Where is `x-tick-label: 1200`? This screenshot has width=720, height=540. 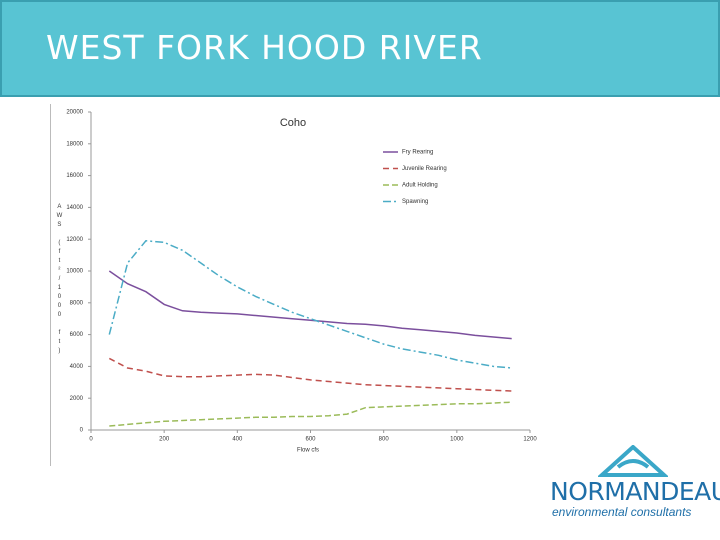 x-tick-label: 1200 is located at coordinates (530, 440).